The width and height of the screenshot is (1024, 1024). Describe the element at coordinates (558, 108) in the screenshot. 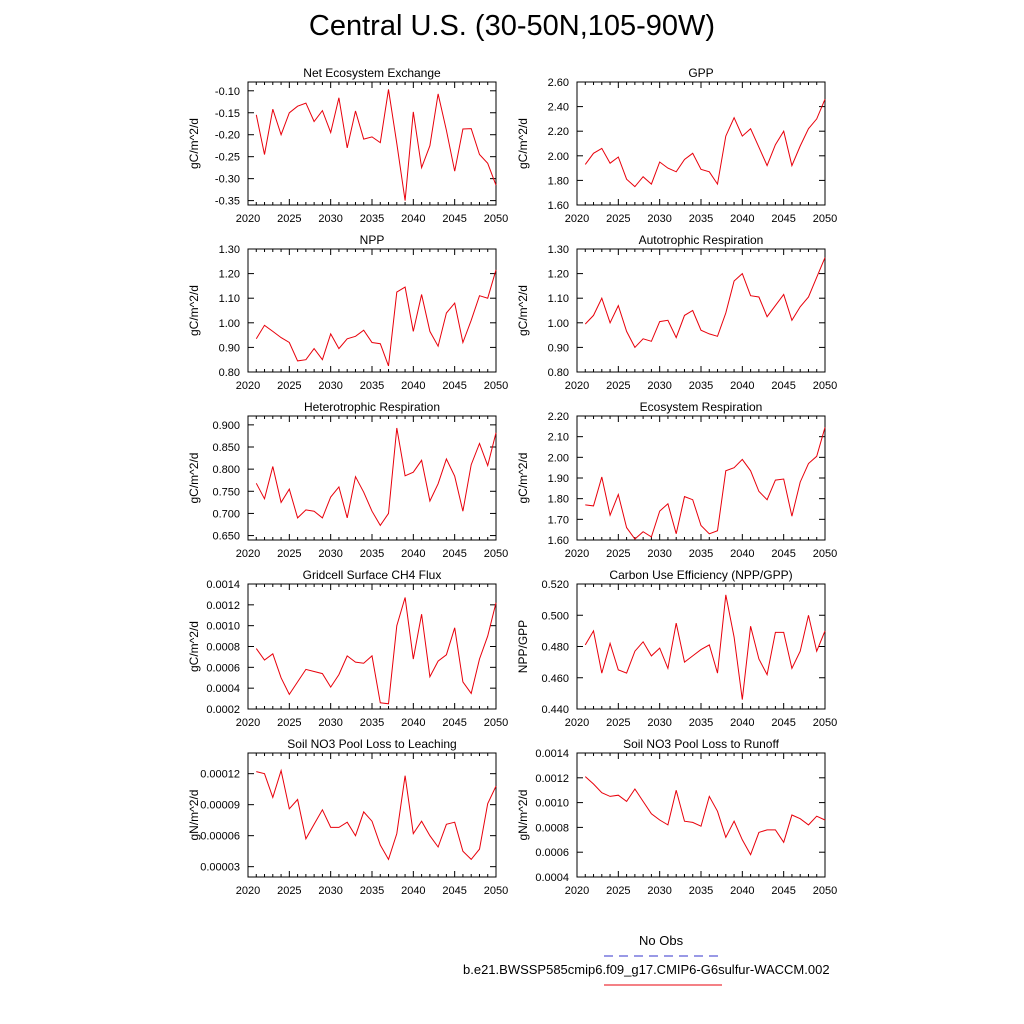

I see `y-tick-label: 2.40` at that location.